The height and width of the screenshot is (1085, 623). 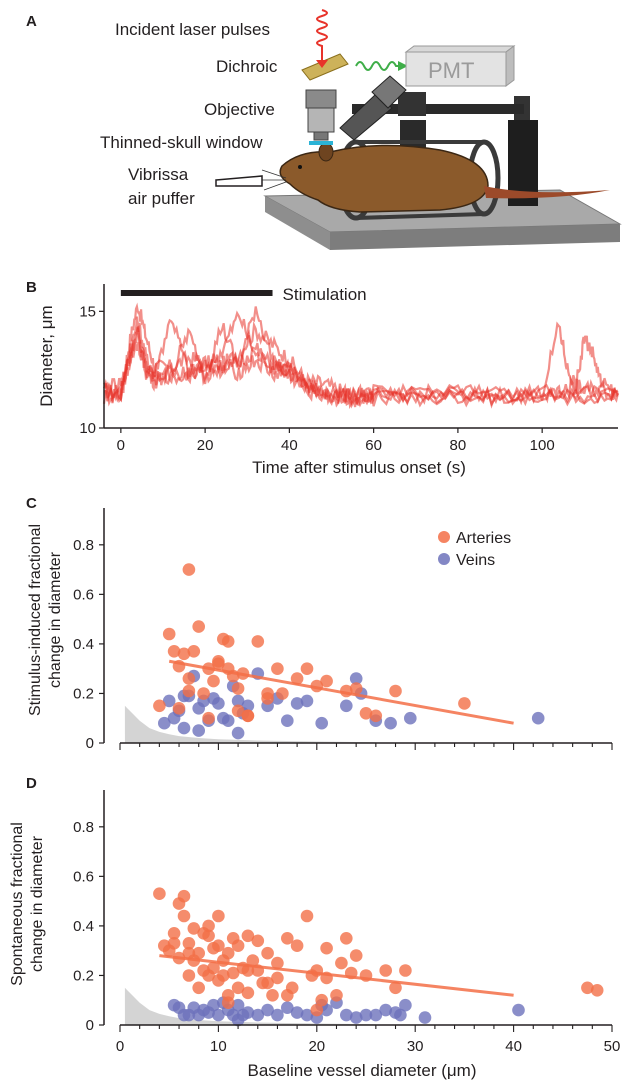 What do you see at coordinates (326, 152) in the screenshot?
I see `mouse-ear` at bounding box center [326, 152].